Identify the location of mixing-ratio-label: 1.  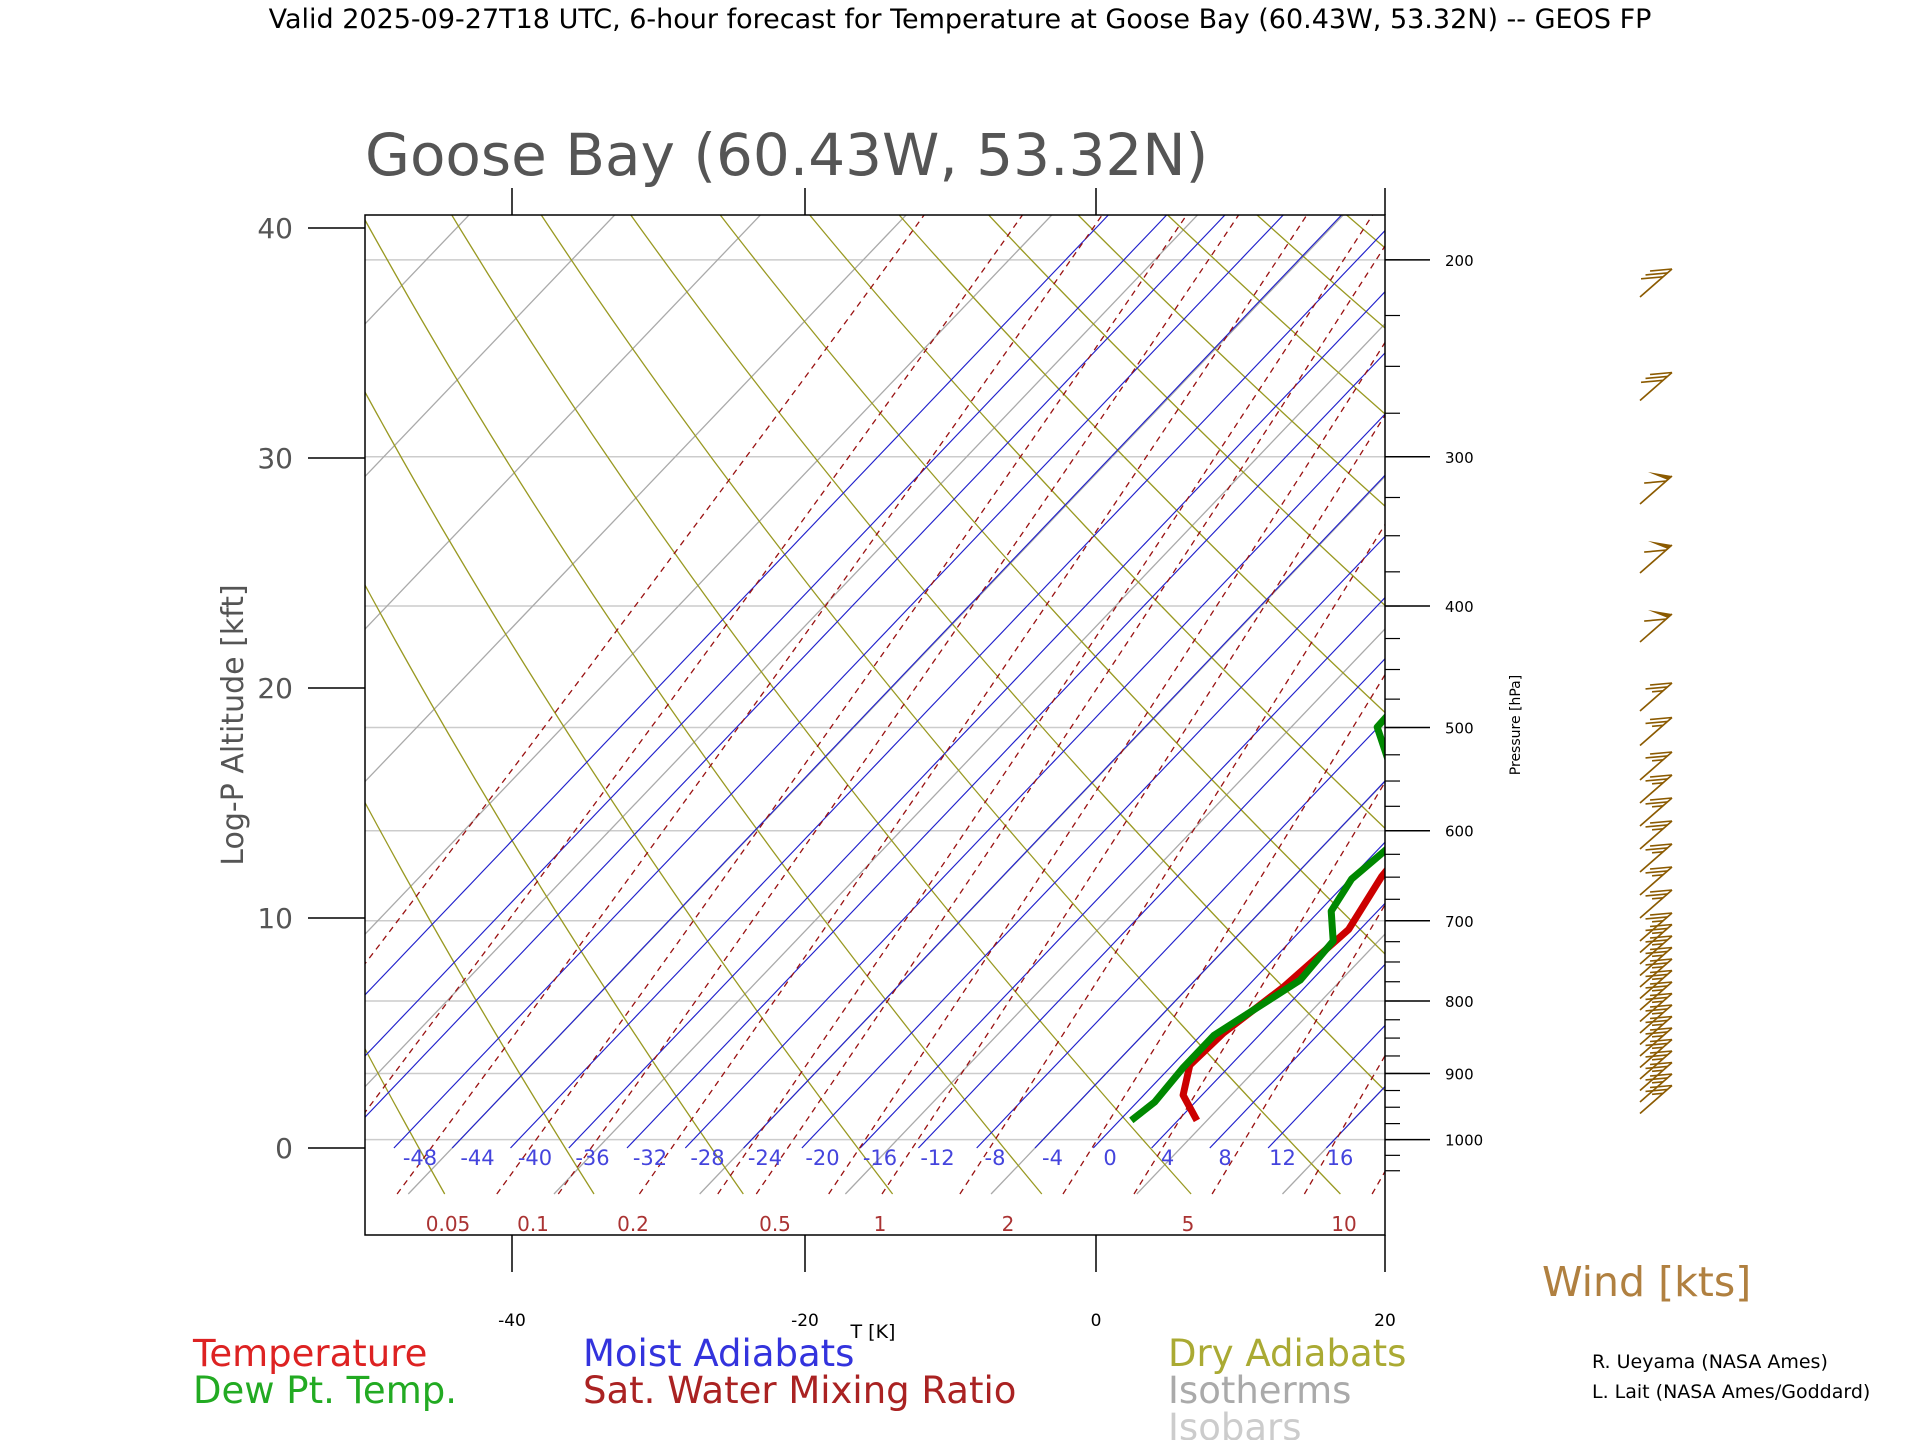
(880, 1224).